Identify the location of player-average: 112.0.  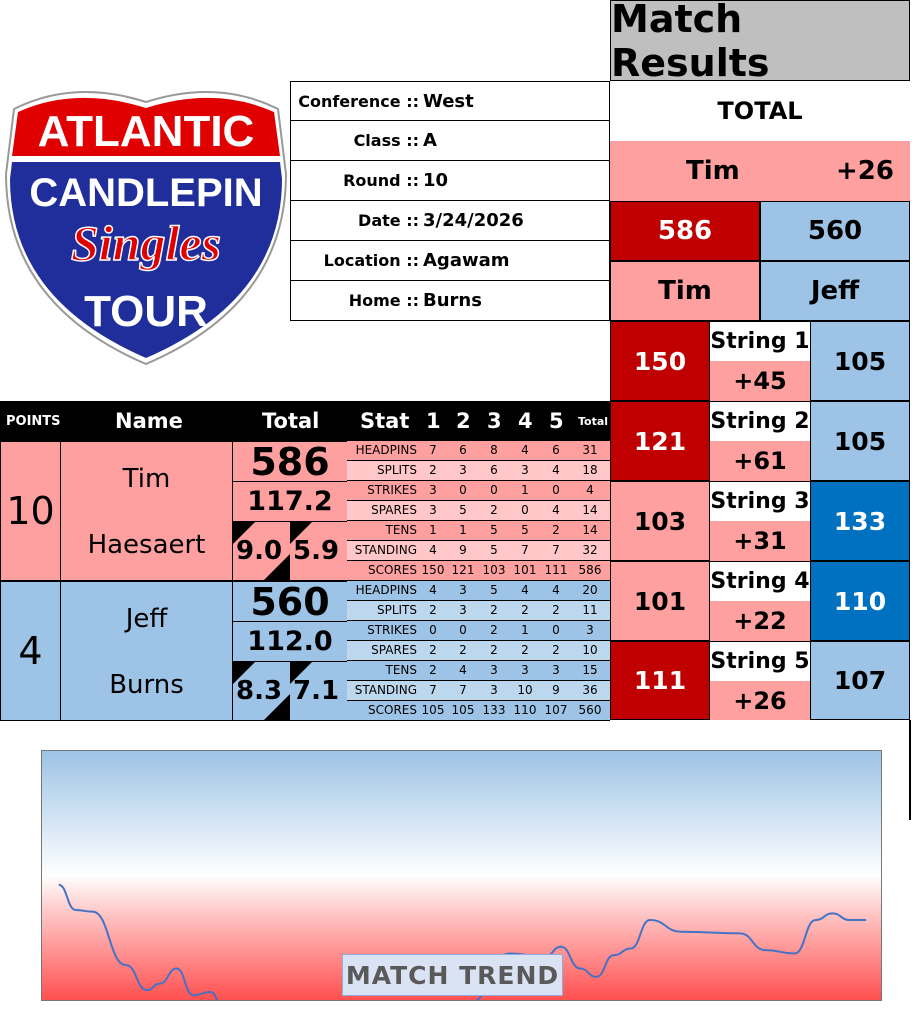
(290, 642).